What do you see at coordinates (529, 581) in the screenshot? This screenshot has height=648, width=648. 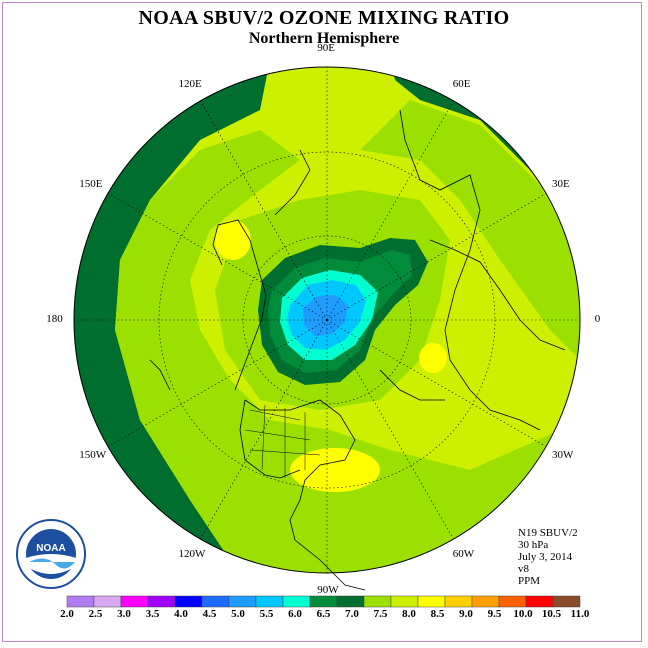 I see `info-units: PPM` at bounding box center [529, 581].